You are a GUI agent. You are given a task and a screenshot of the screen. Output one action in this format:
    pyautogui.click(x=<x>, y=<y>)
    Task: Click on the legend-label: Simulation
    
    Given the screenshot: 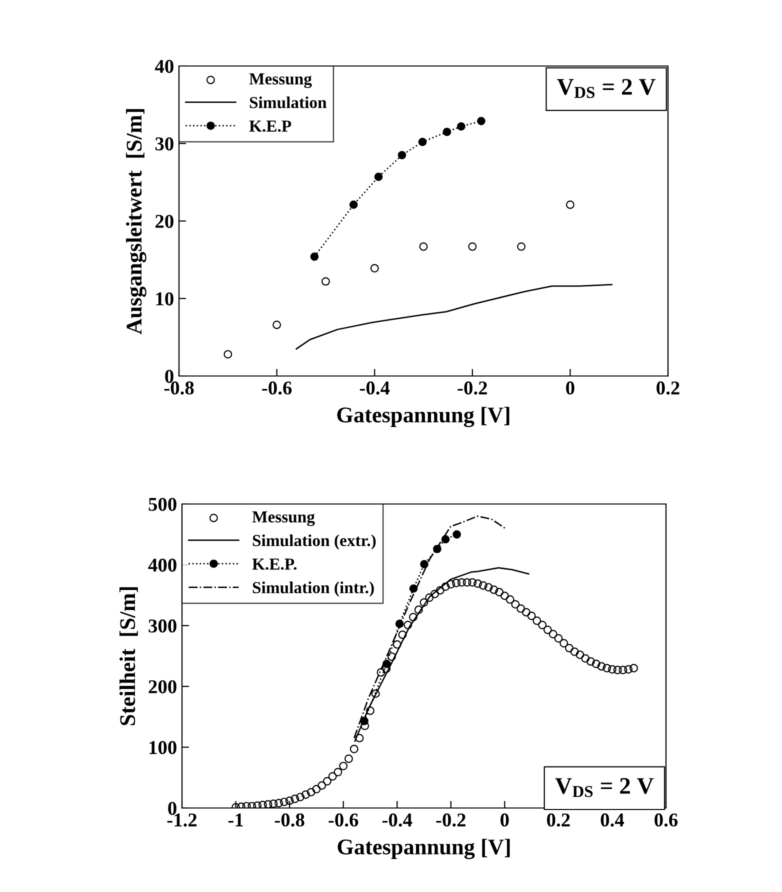 What is the action you would take?
    pyautogui.click(x=288, y=102)
    